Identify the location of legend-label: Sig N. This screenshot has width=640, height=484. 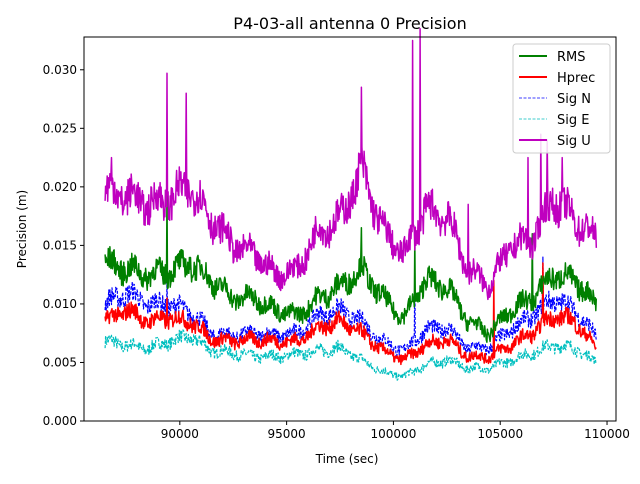
(574, 99).